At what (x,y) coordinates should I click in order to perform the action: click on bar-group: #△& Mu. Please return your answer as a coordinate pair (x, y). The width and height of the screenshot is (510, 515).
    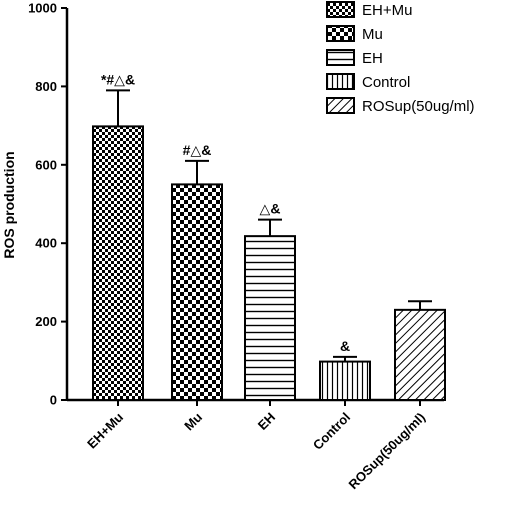
    Looking at the image, I should click on (197, 287).